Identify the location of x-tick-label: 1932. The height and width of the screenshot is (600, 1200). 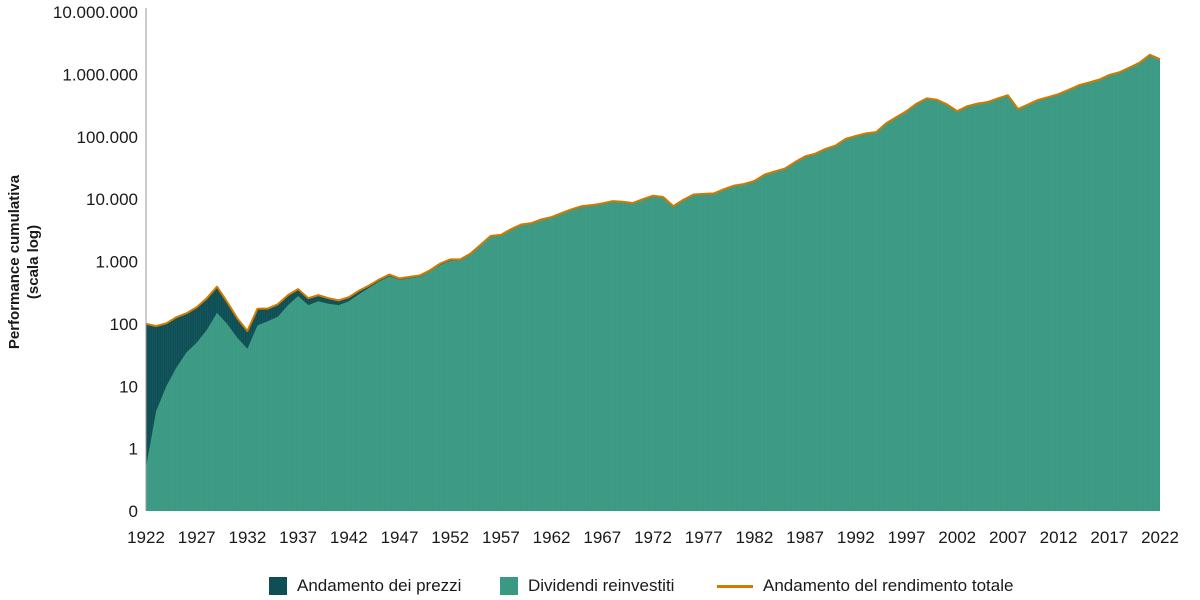
(247, 537).